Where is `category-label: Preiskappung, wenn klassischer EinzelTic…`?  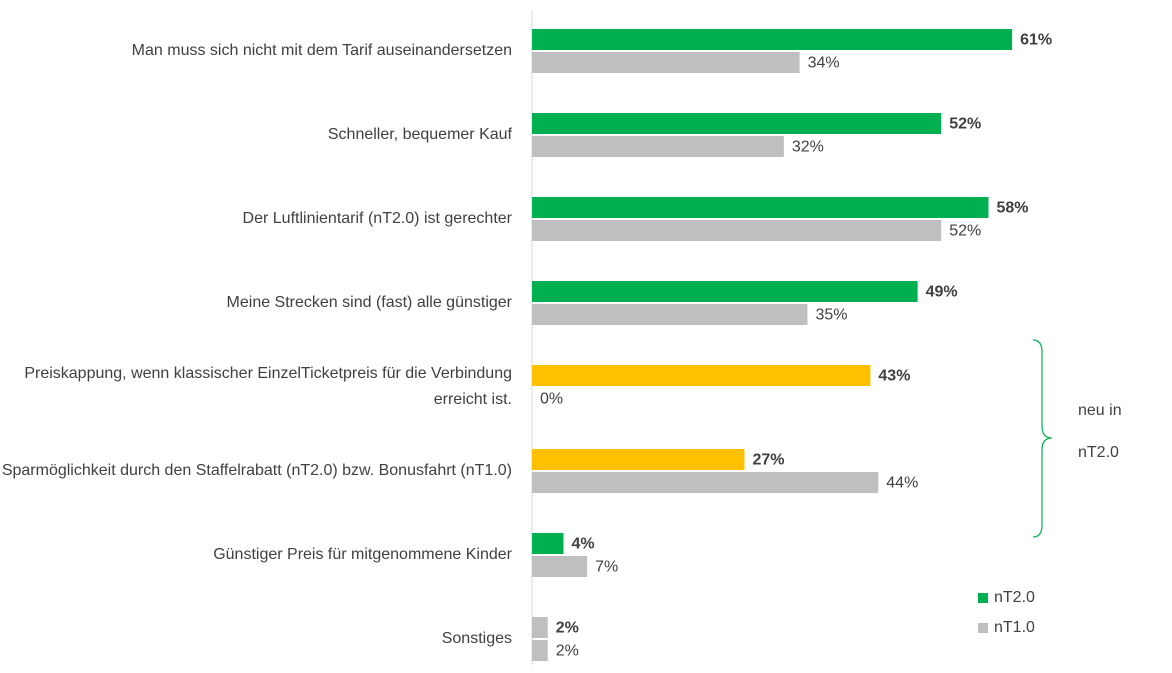
category-label: Preiskappung, wenn klassischer EinzelTic… is located at coordinates (268, 386).